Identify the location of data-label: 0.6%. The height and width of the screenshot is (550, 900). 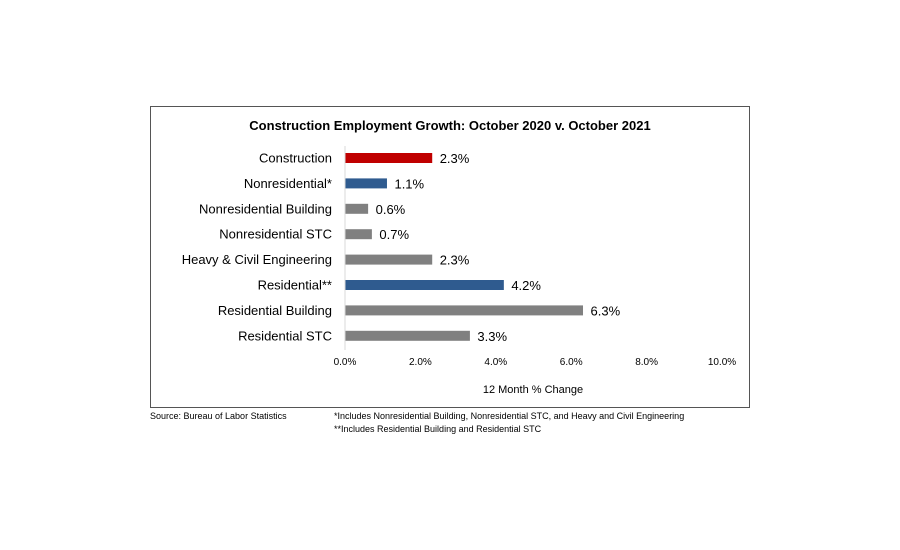
(391, 209).